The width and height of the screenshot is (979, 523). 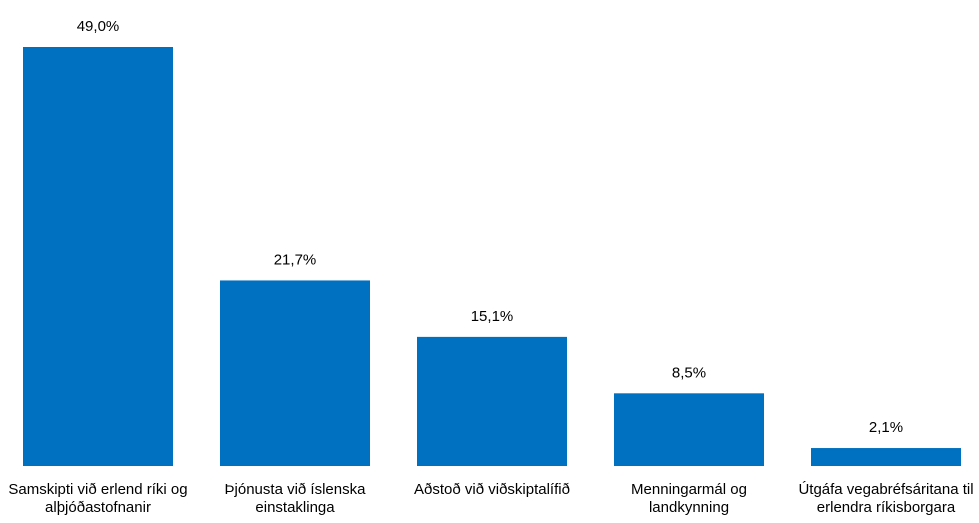 What do you see at coordinates (98, 26) in the screenshot?
I see `value-label: 49,0%` at bounding box center [98, 26].